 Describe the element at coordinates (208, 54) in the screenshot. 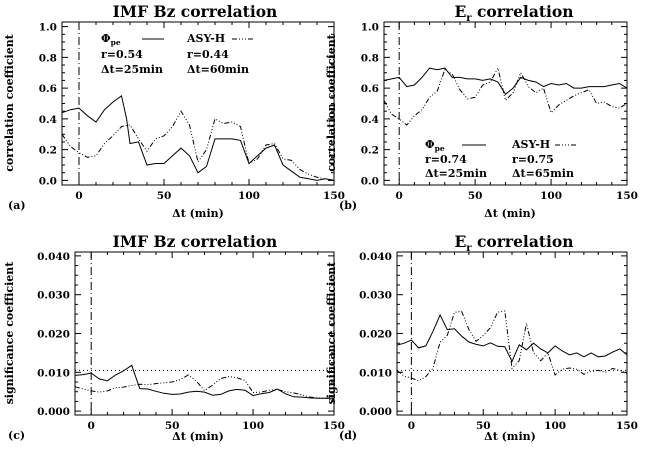

I see `panel-a-legend-s2-r: r=0.44` at that location.